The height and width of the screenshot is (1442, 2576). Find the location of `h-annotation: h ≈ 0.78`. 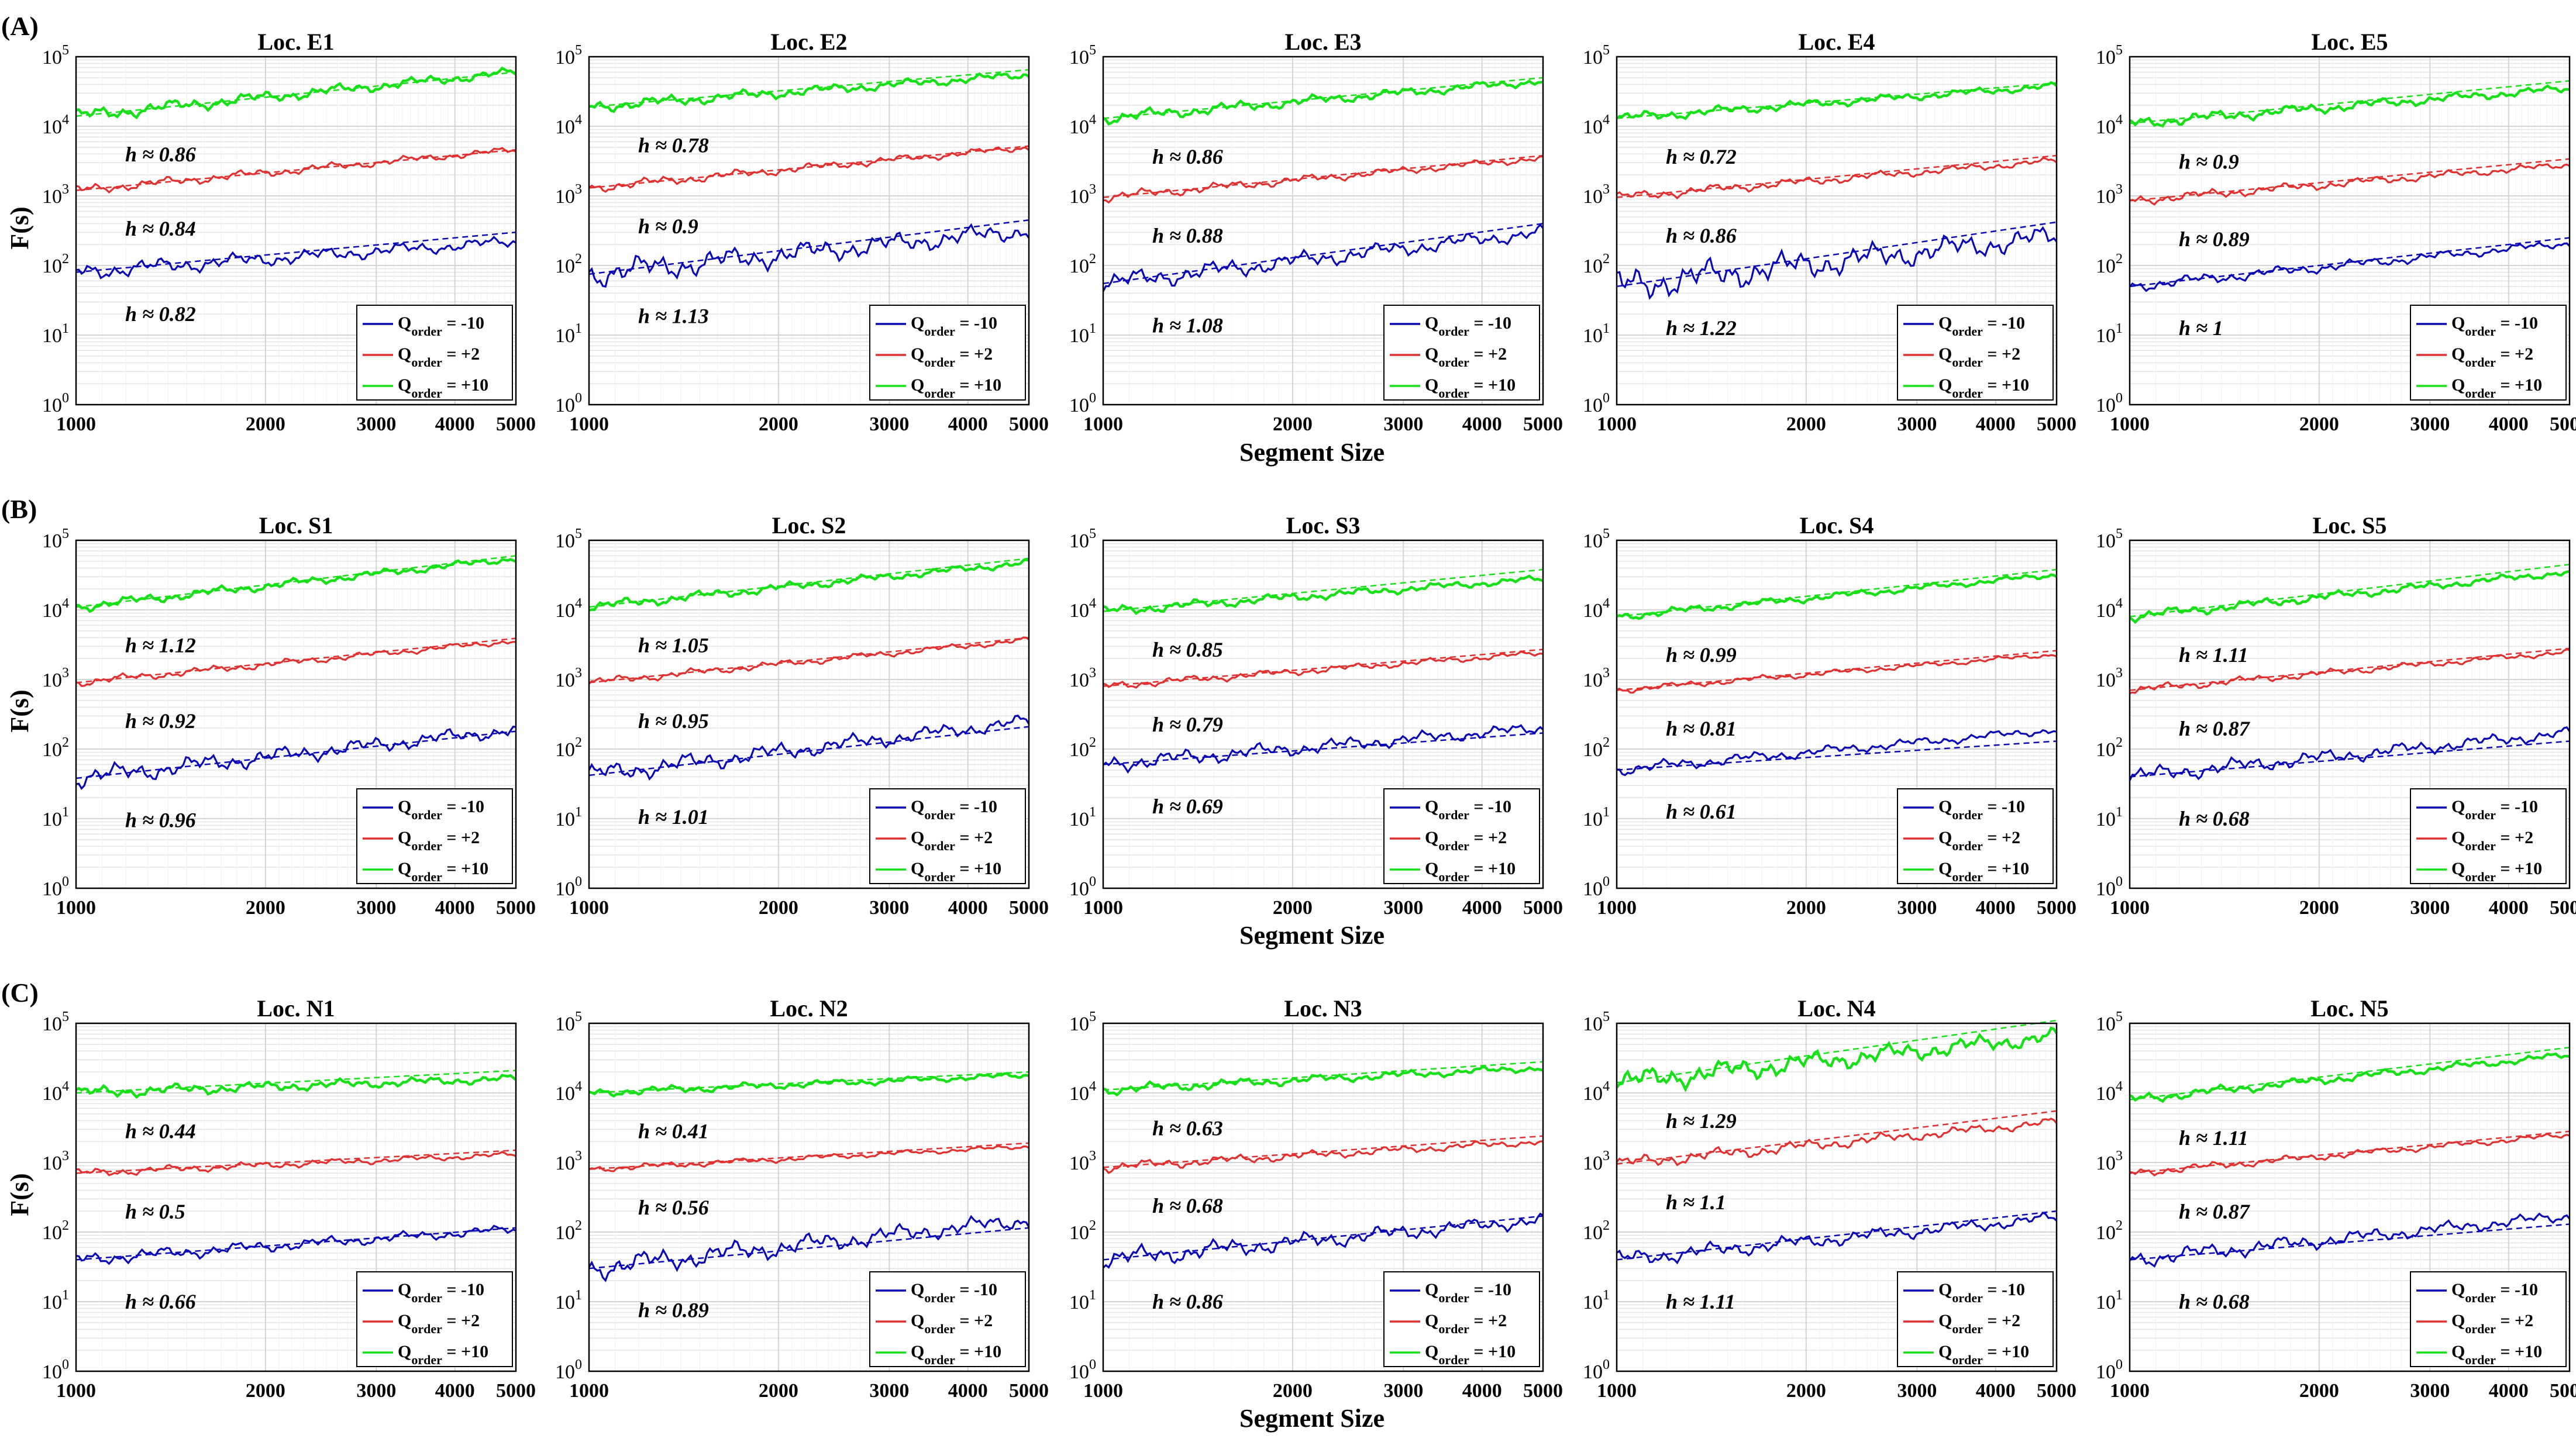

h-annotation: h ≈ 0.78 is located at coordinates (673, 145).